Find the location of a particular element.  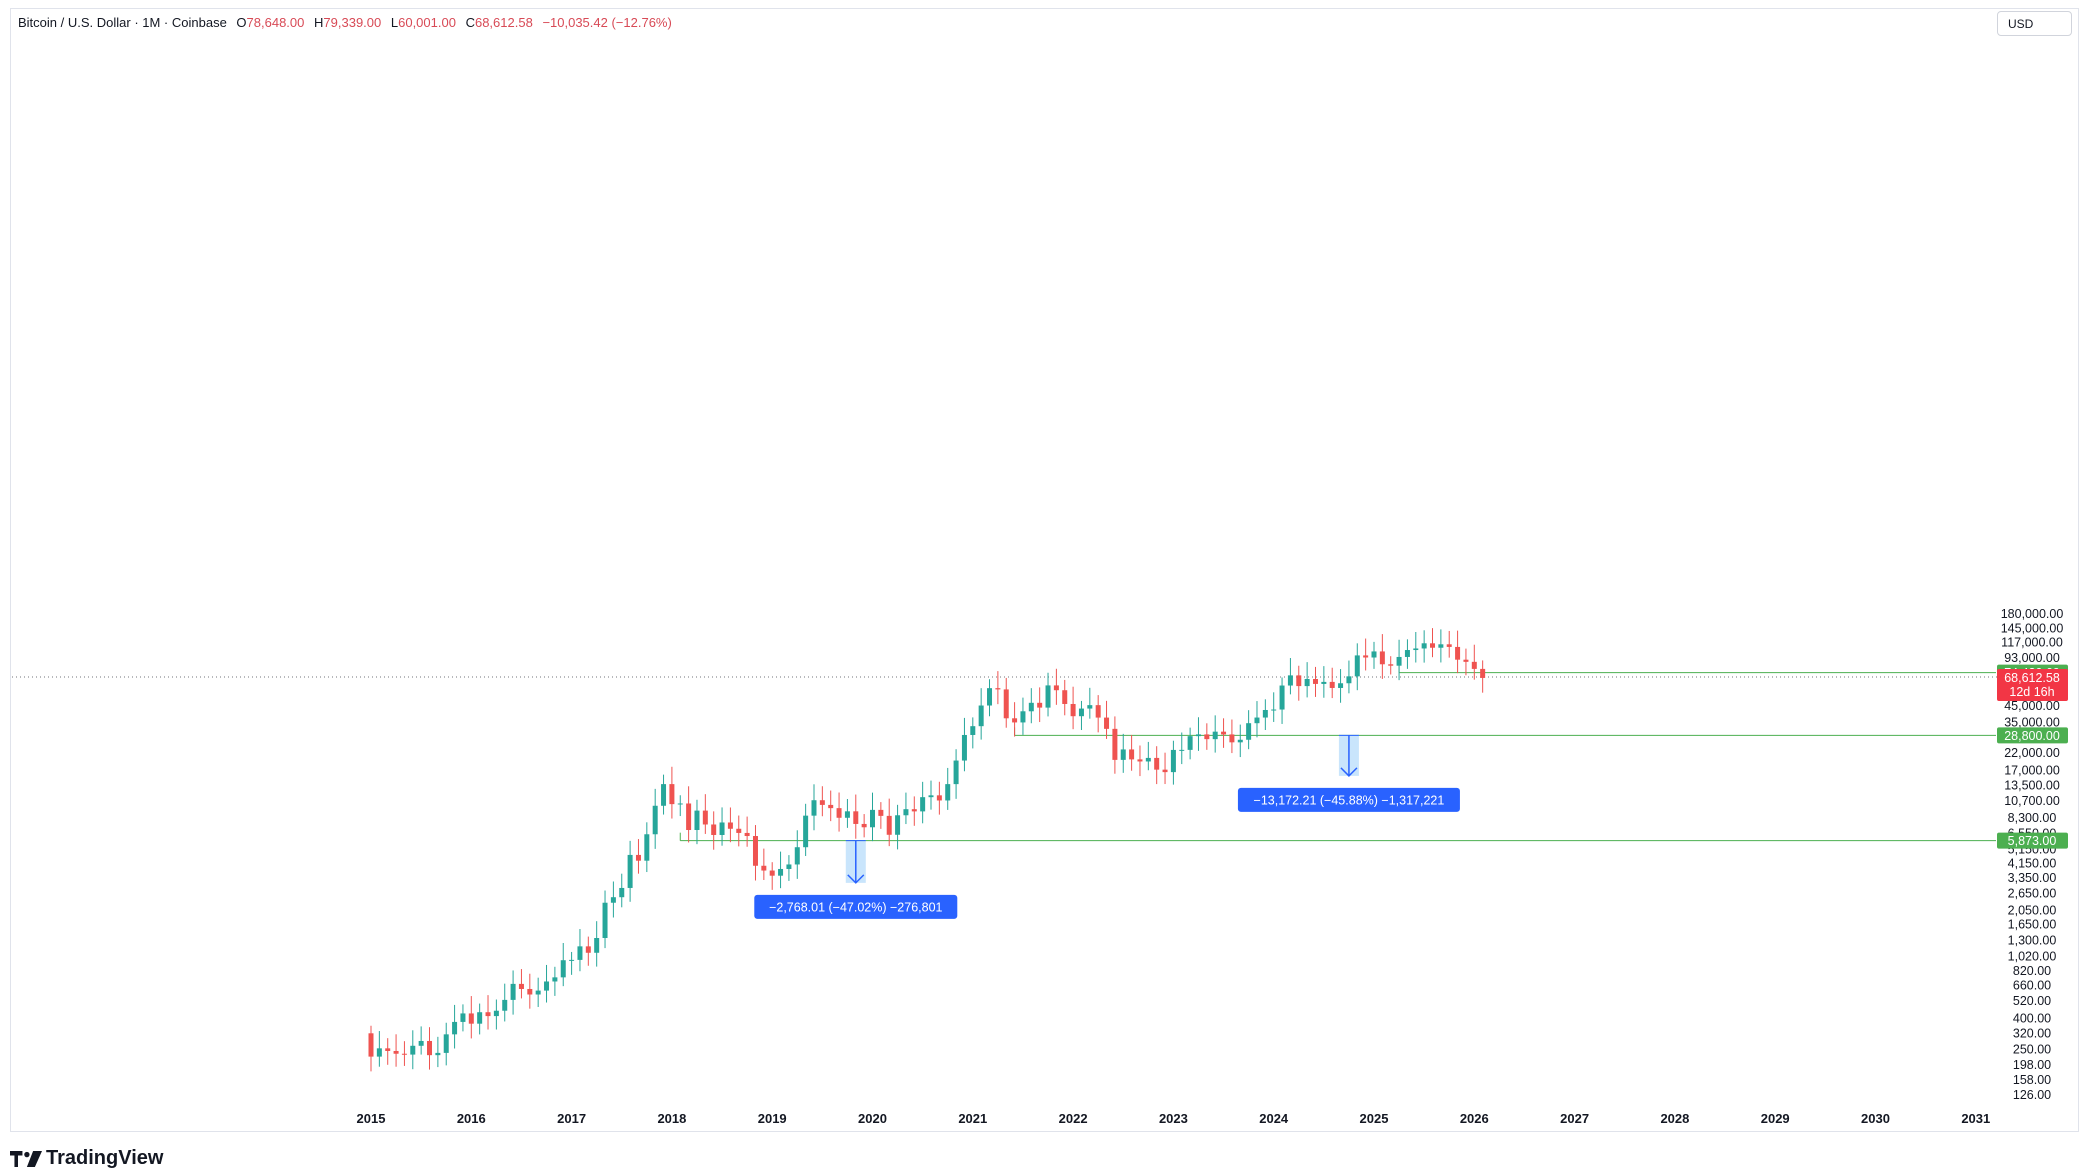

level-price-badge: 5,873.00 is located at coordinates (2032, 840).